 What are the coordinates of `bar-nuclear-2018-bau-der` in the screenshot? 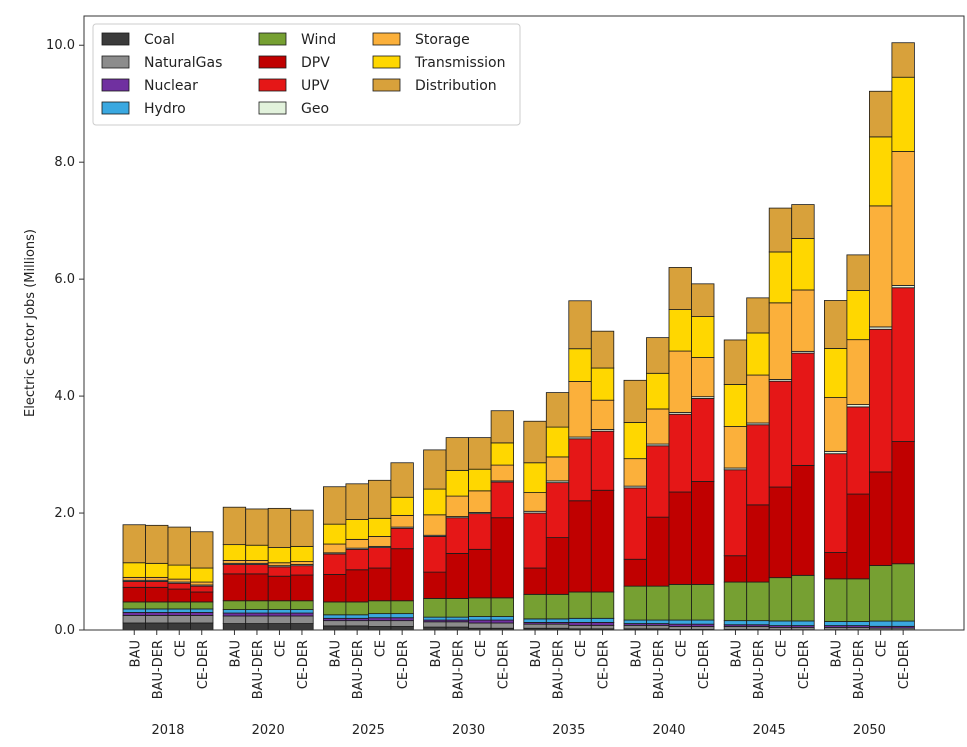 It's located at (157, 614).